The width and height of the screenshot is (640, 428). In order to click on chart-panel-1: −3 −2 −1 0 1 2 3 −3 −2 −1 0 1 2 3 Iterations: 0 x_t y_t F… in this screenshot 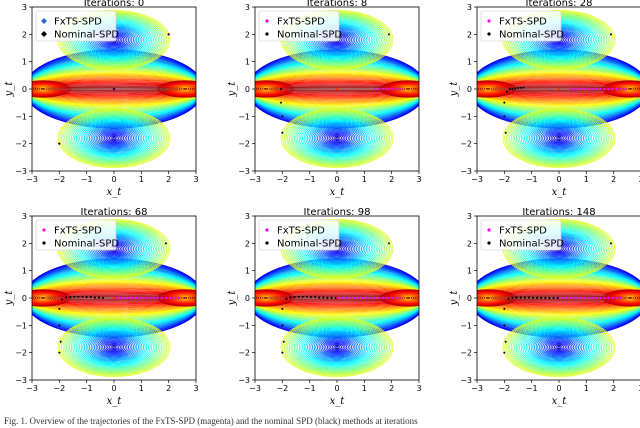, I will do `click(101, 99)`.